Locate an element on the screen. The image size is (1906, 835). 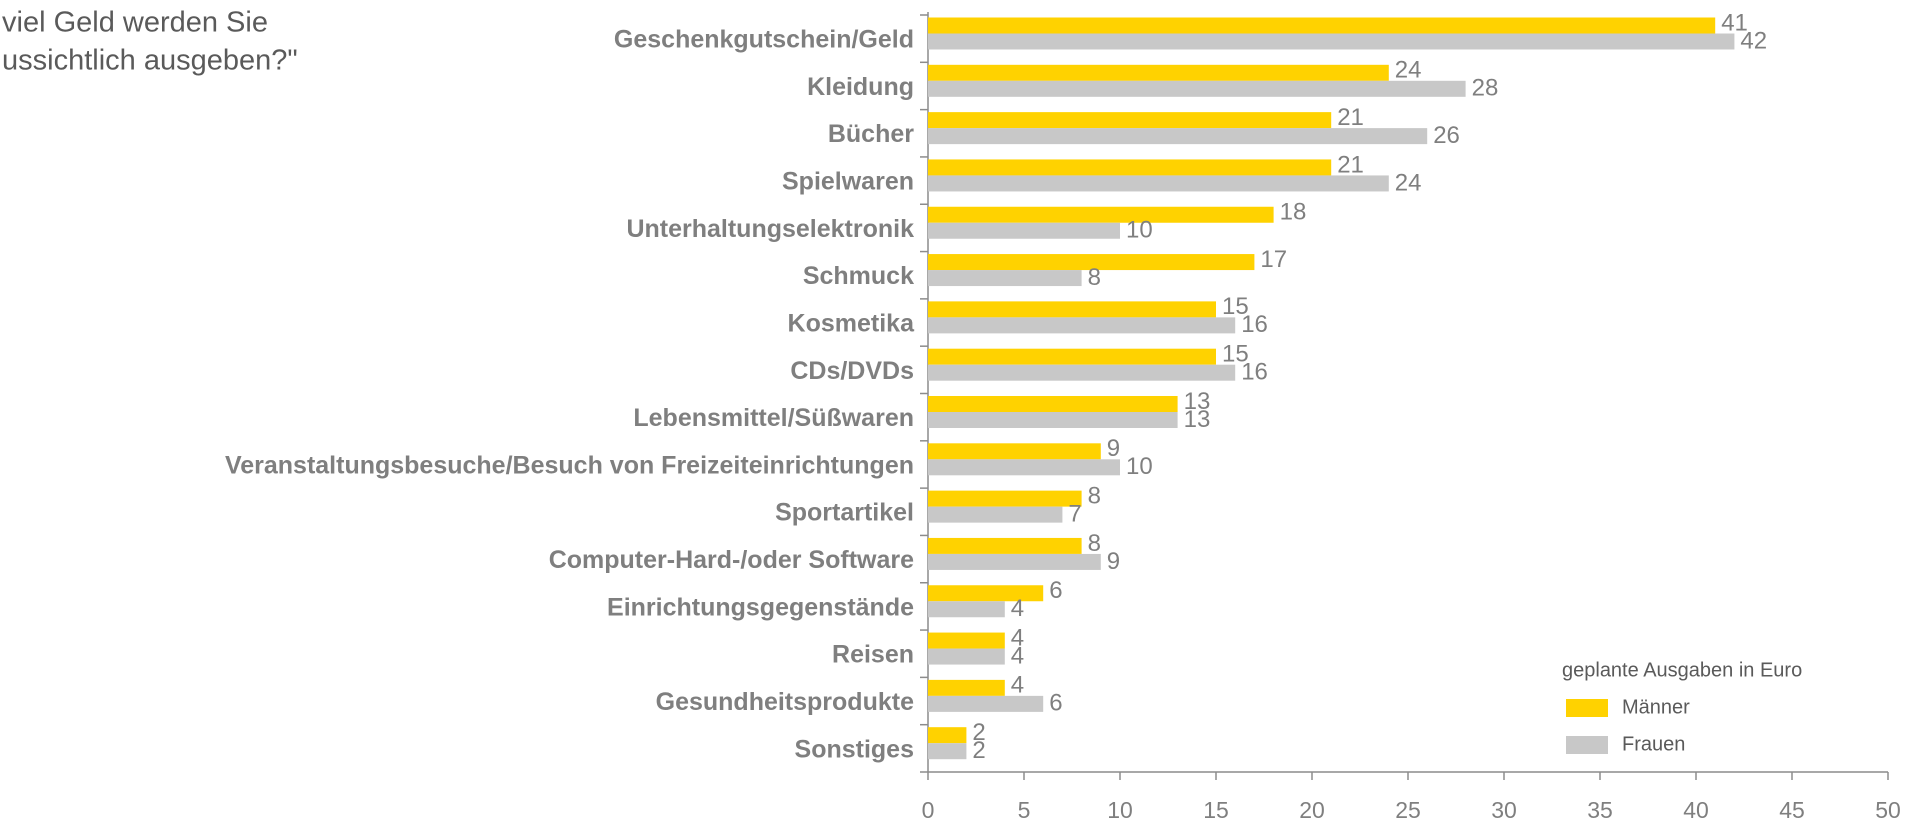
legend-label: Männer is located at coordinates (1656, 707).